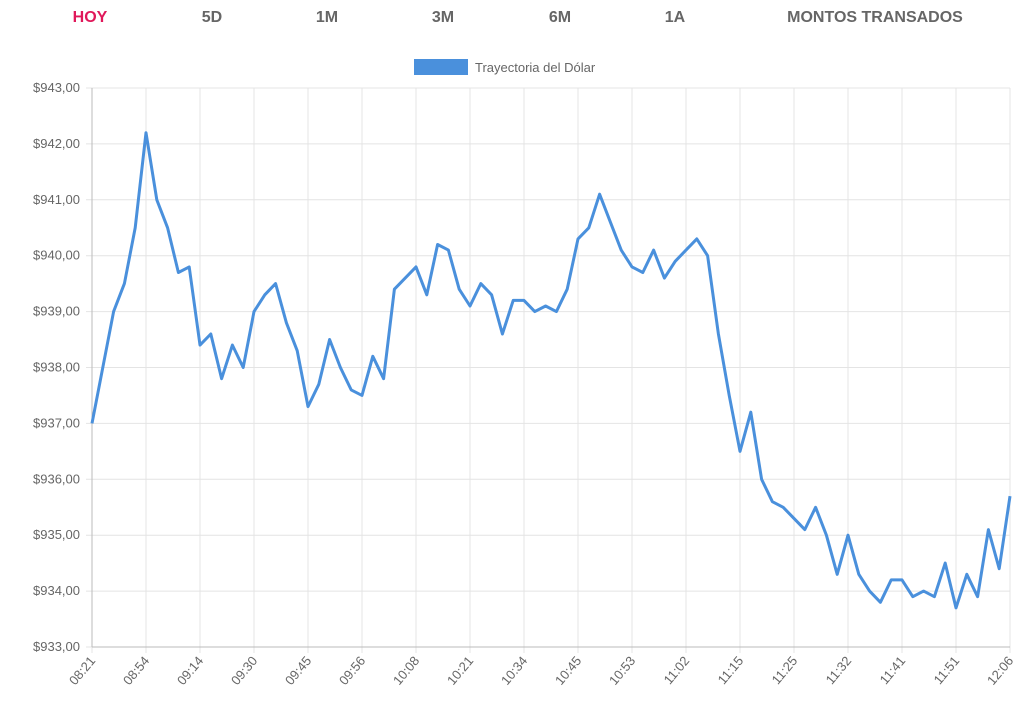 This screenshot has width=1024, height=701. What do you see at coordinates (535, 67) in the screenshot?
I see `legend-label: Trayectoria del Dólar` at bounding box center [535, 67].